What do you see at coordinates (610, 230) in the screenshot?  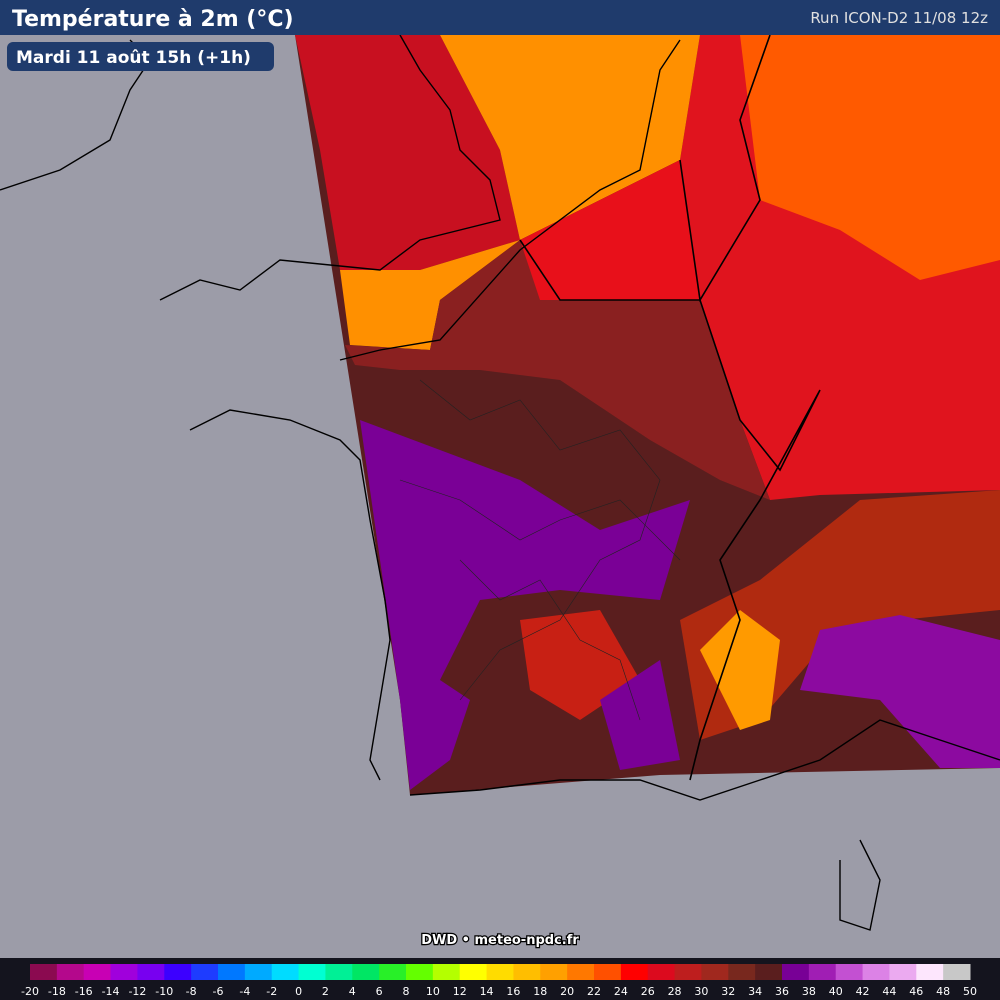 I see `field-belgium` at bounding box center [610, 230].